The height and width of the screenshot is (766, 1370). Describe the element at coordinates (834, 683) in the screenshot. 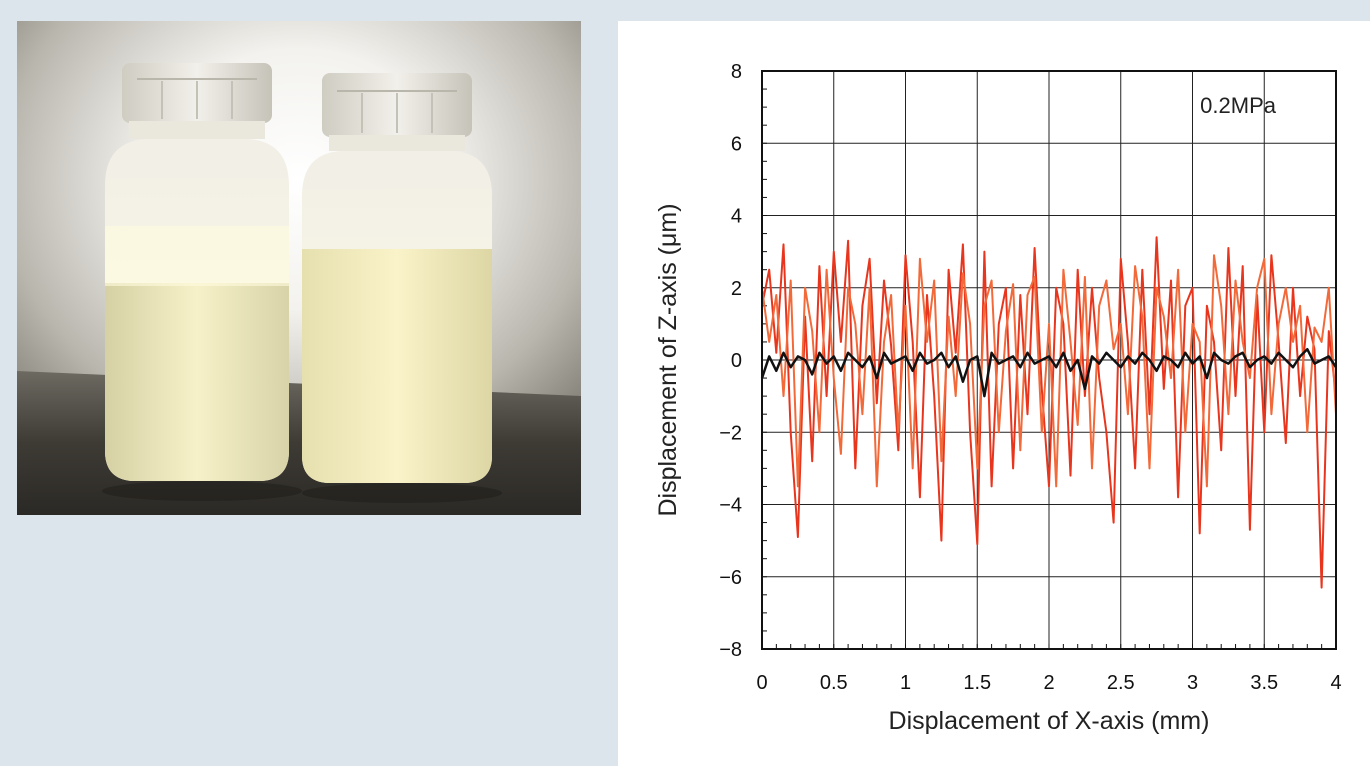

I see `x-tick-label: 0.5` at that location.